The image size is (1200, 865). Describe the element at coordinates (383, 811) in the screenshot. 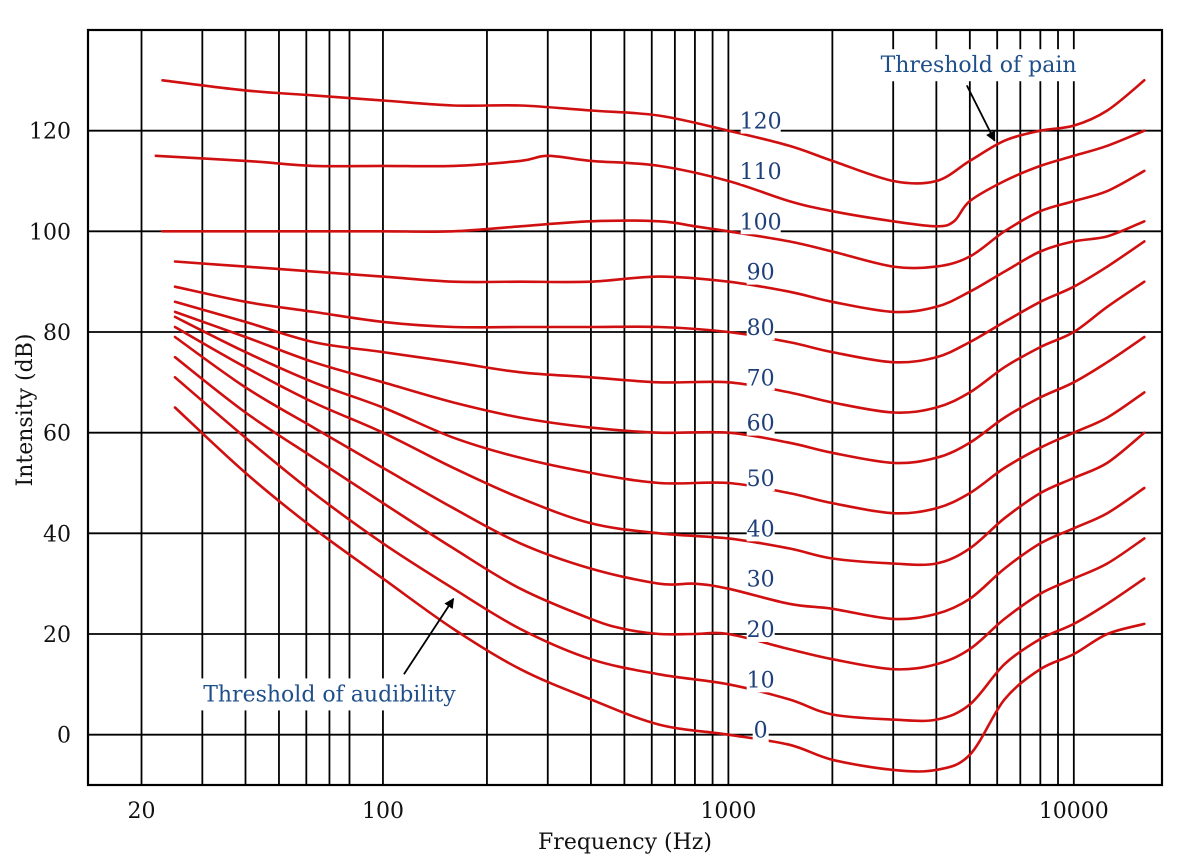

I see `x-tick-label: 100` at that location.